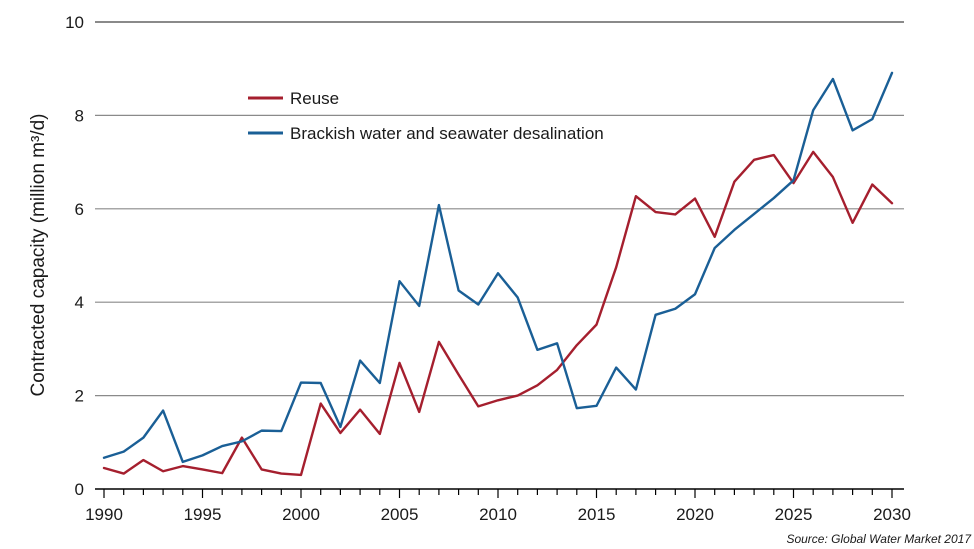 Image resolution: width=974 pixels, height=549 pixels. Describe the element at coordinates (400, 514) in the screenshot. I see `x-tick-label: 2005` at that location.